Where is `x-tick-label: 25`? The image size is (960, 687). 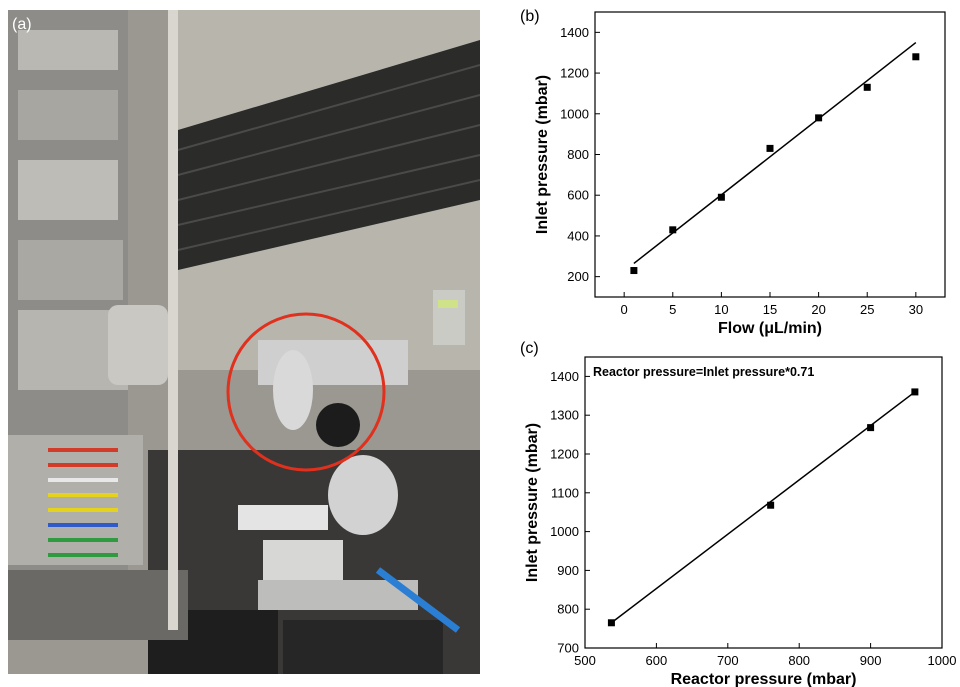 x-tick-label: 25 is located at coordinates (867, 309).